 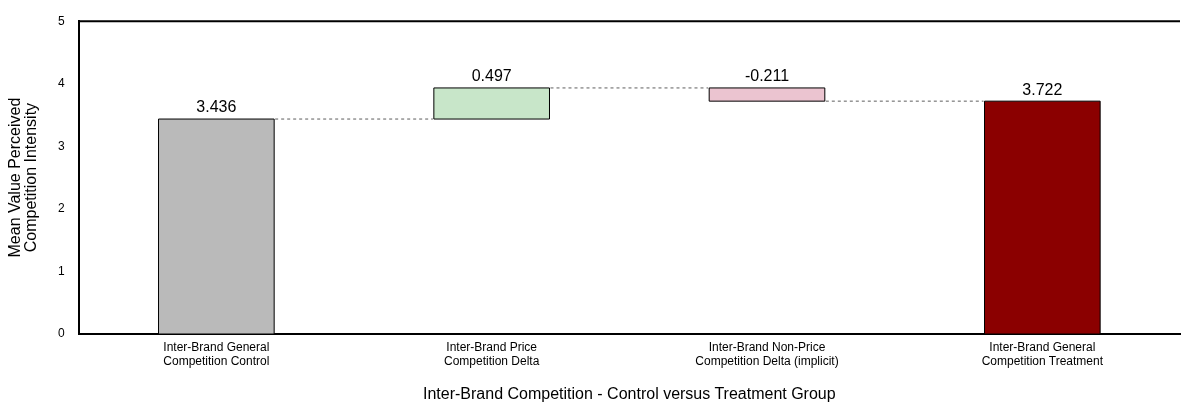 I want to click on data-label: 0.497, so click(x=491, y=76).